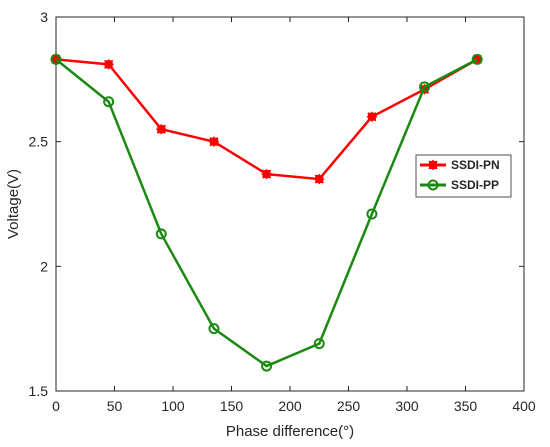  Describe the element at coordinates (39, 142) in the screenshot. I see `y-tick-label: 2.5` at that location.